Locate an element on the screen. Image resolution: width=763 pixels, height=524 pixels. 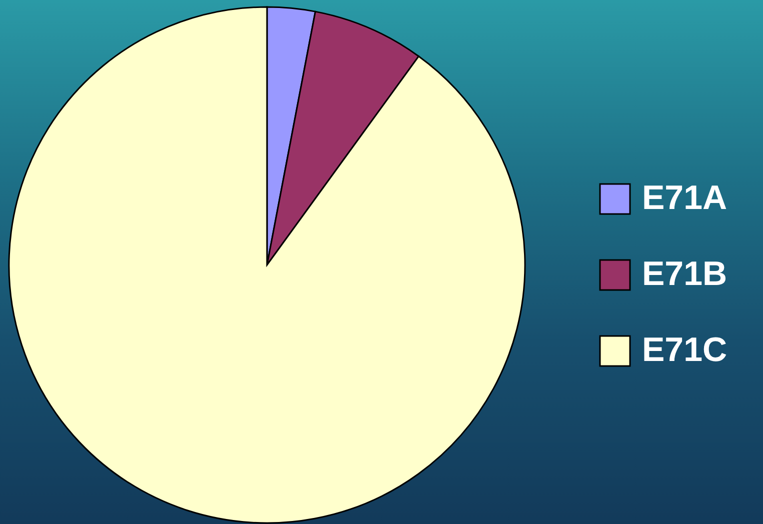
legend-label: E71B is located at coordinates (685, 274).